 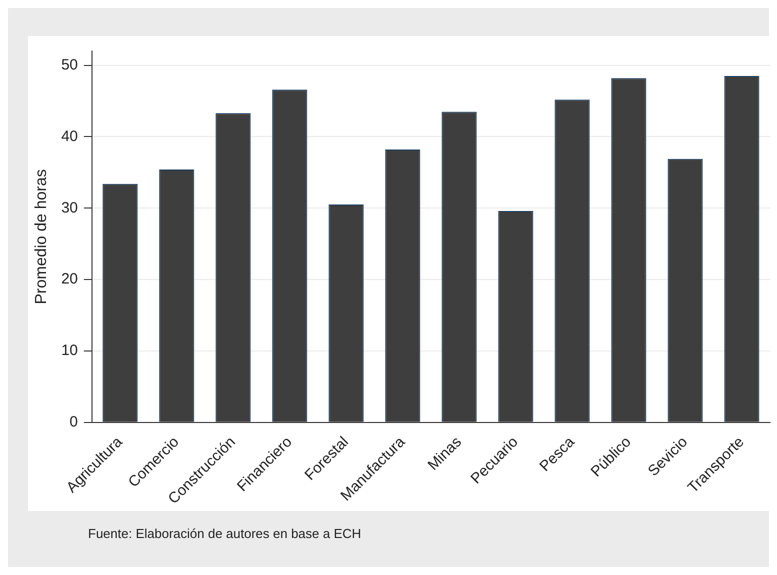 What do you see at coordinates (69, 65) in the screenshot?
I see `y-tick-label: 50` at bounding box center [69, 65].